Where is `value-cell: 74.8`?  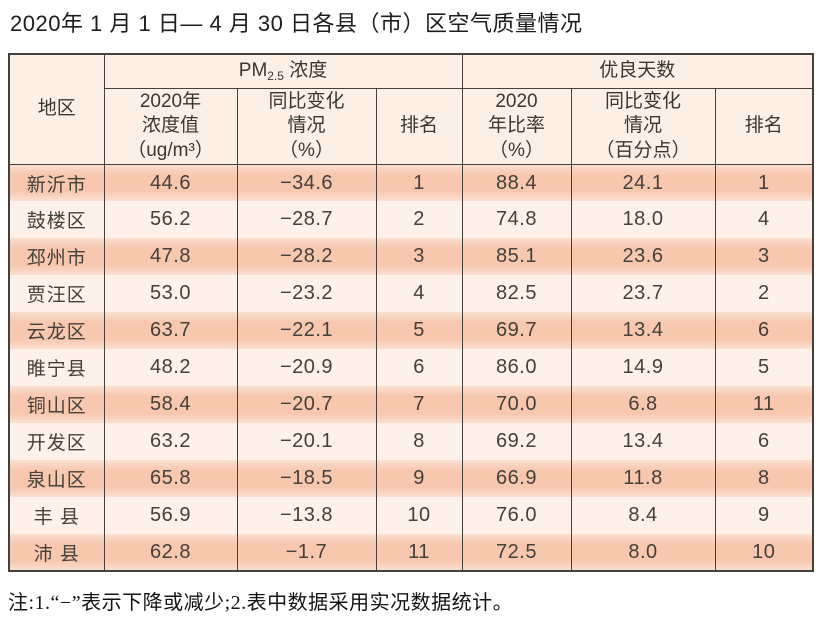 value-cell: 74.8 is located at coordinates (516, 220).